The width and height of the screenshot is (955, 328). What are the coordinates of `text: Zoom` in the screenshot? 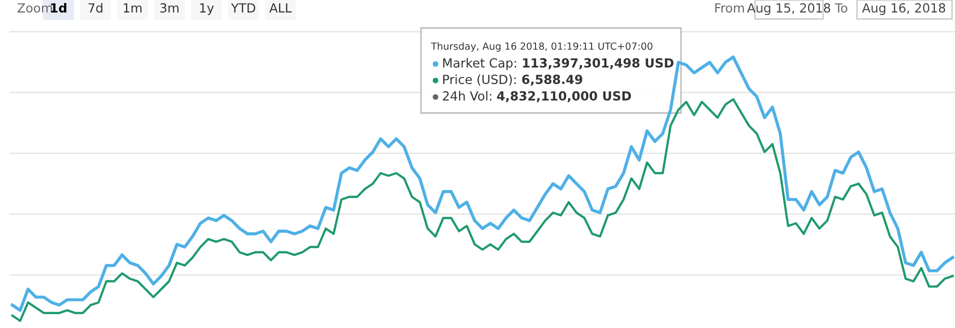 It's located at (35, 8).